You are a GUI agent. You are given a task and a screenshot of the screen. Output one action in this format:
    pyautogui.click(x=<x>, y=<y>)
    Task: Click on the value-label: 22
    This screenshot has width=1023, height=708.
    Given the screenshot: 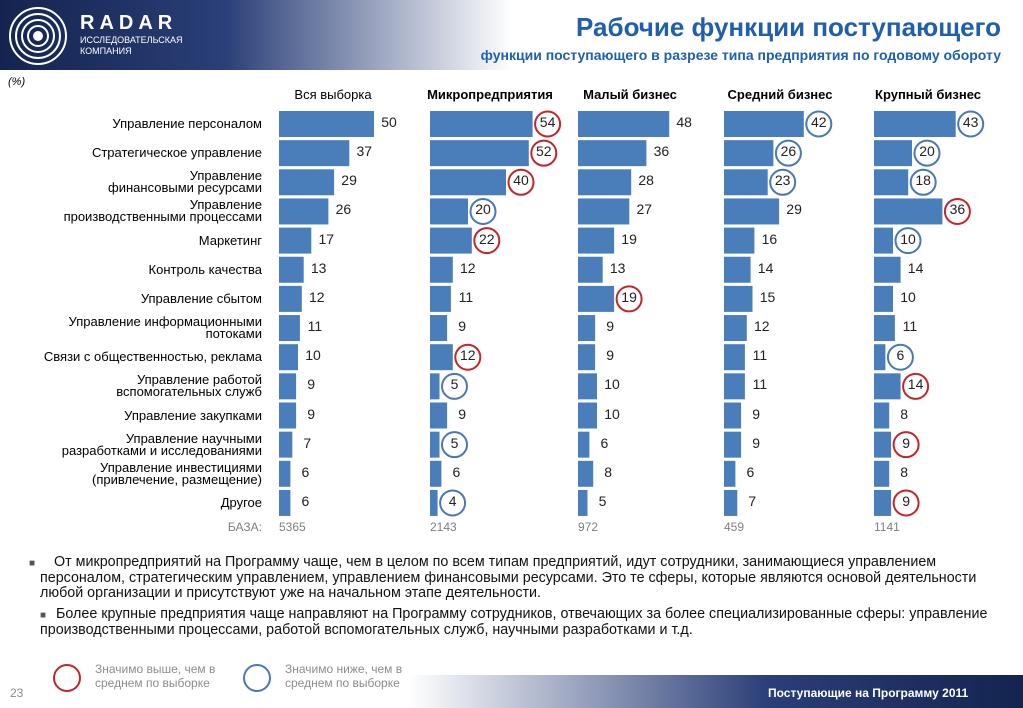 What is the action you would take?
    pyautogui.click(x=487, y=238)
    